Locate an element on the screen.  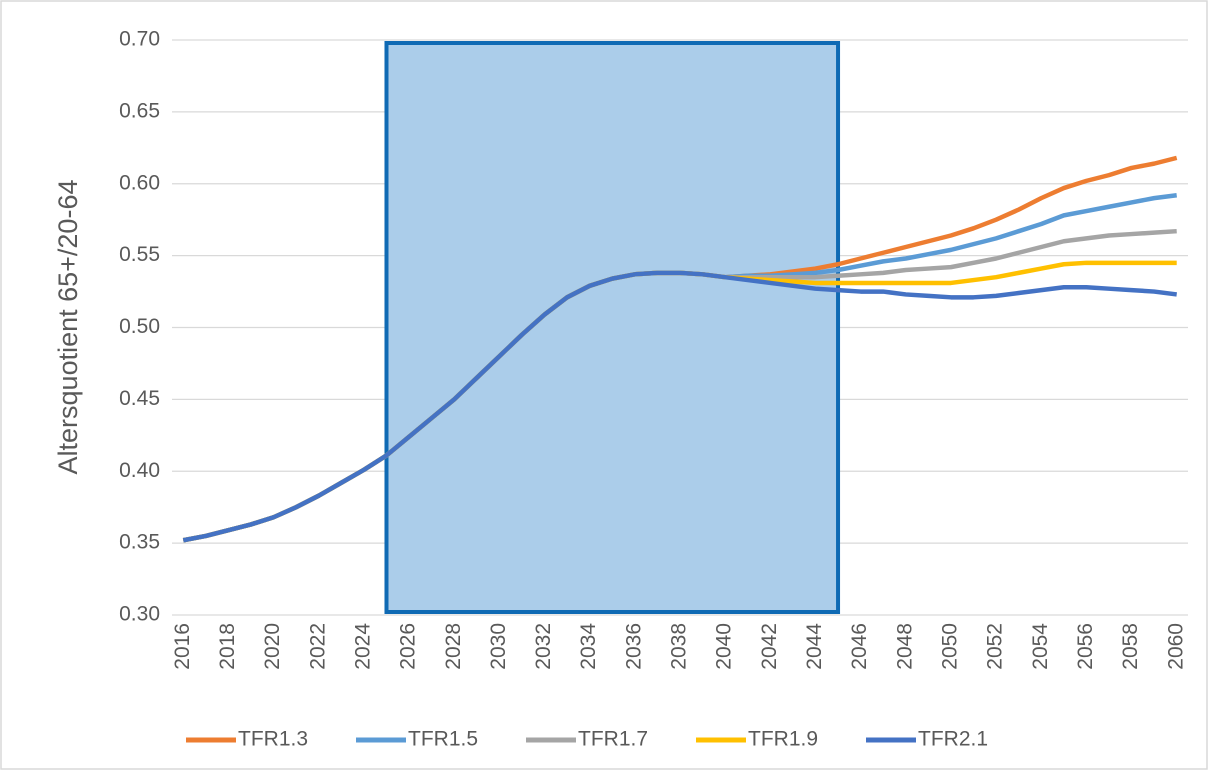
y-axis-title: Altersquotient 65+/20-64 is located at coordinates (68, 327).